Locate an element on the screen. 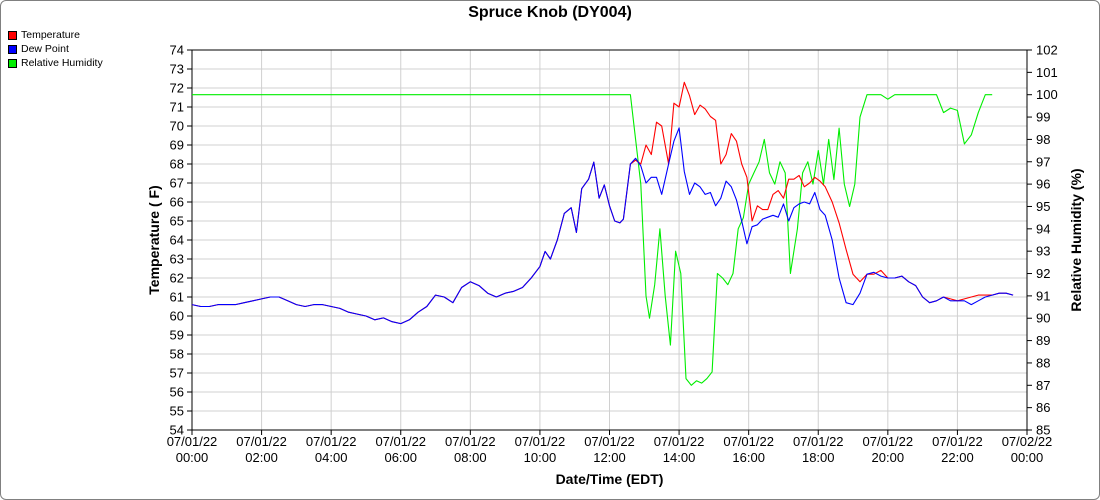  y2-tick-label: 99 is located at coordinates (1043, 117).